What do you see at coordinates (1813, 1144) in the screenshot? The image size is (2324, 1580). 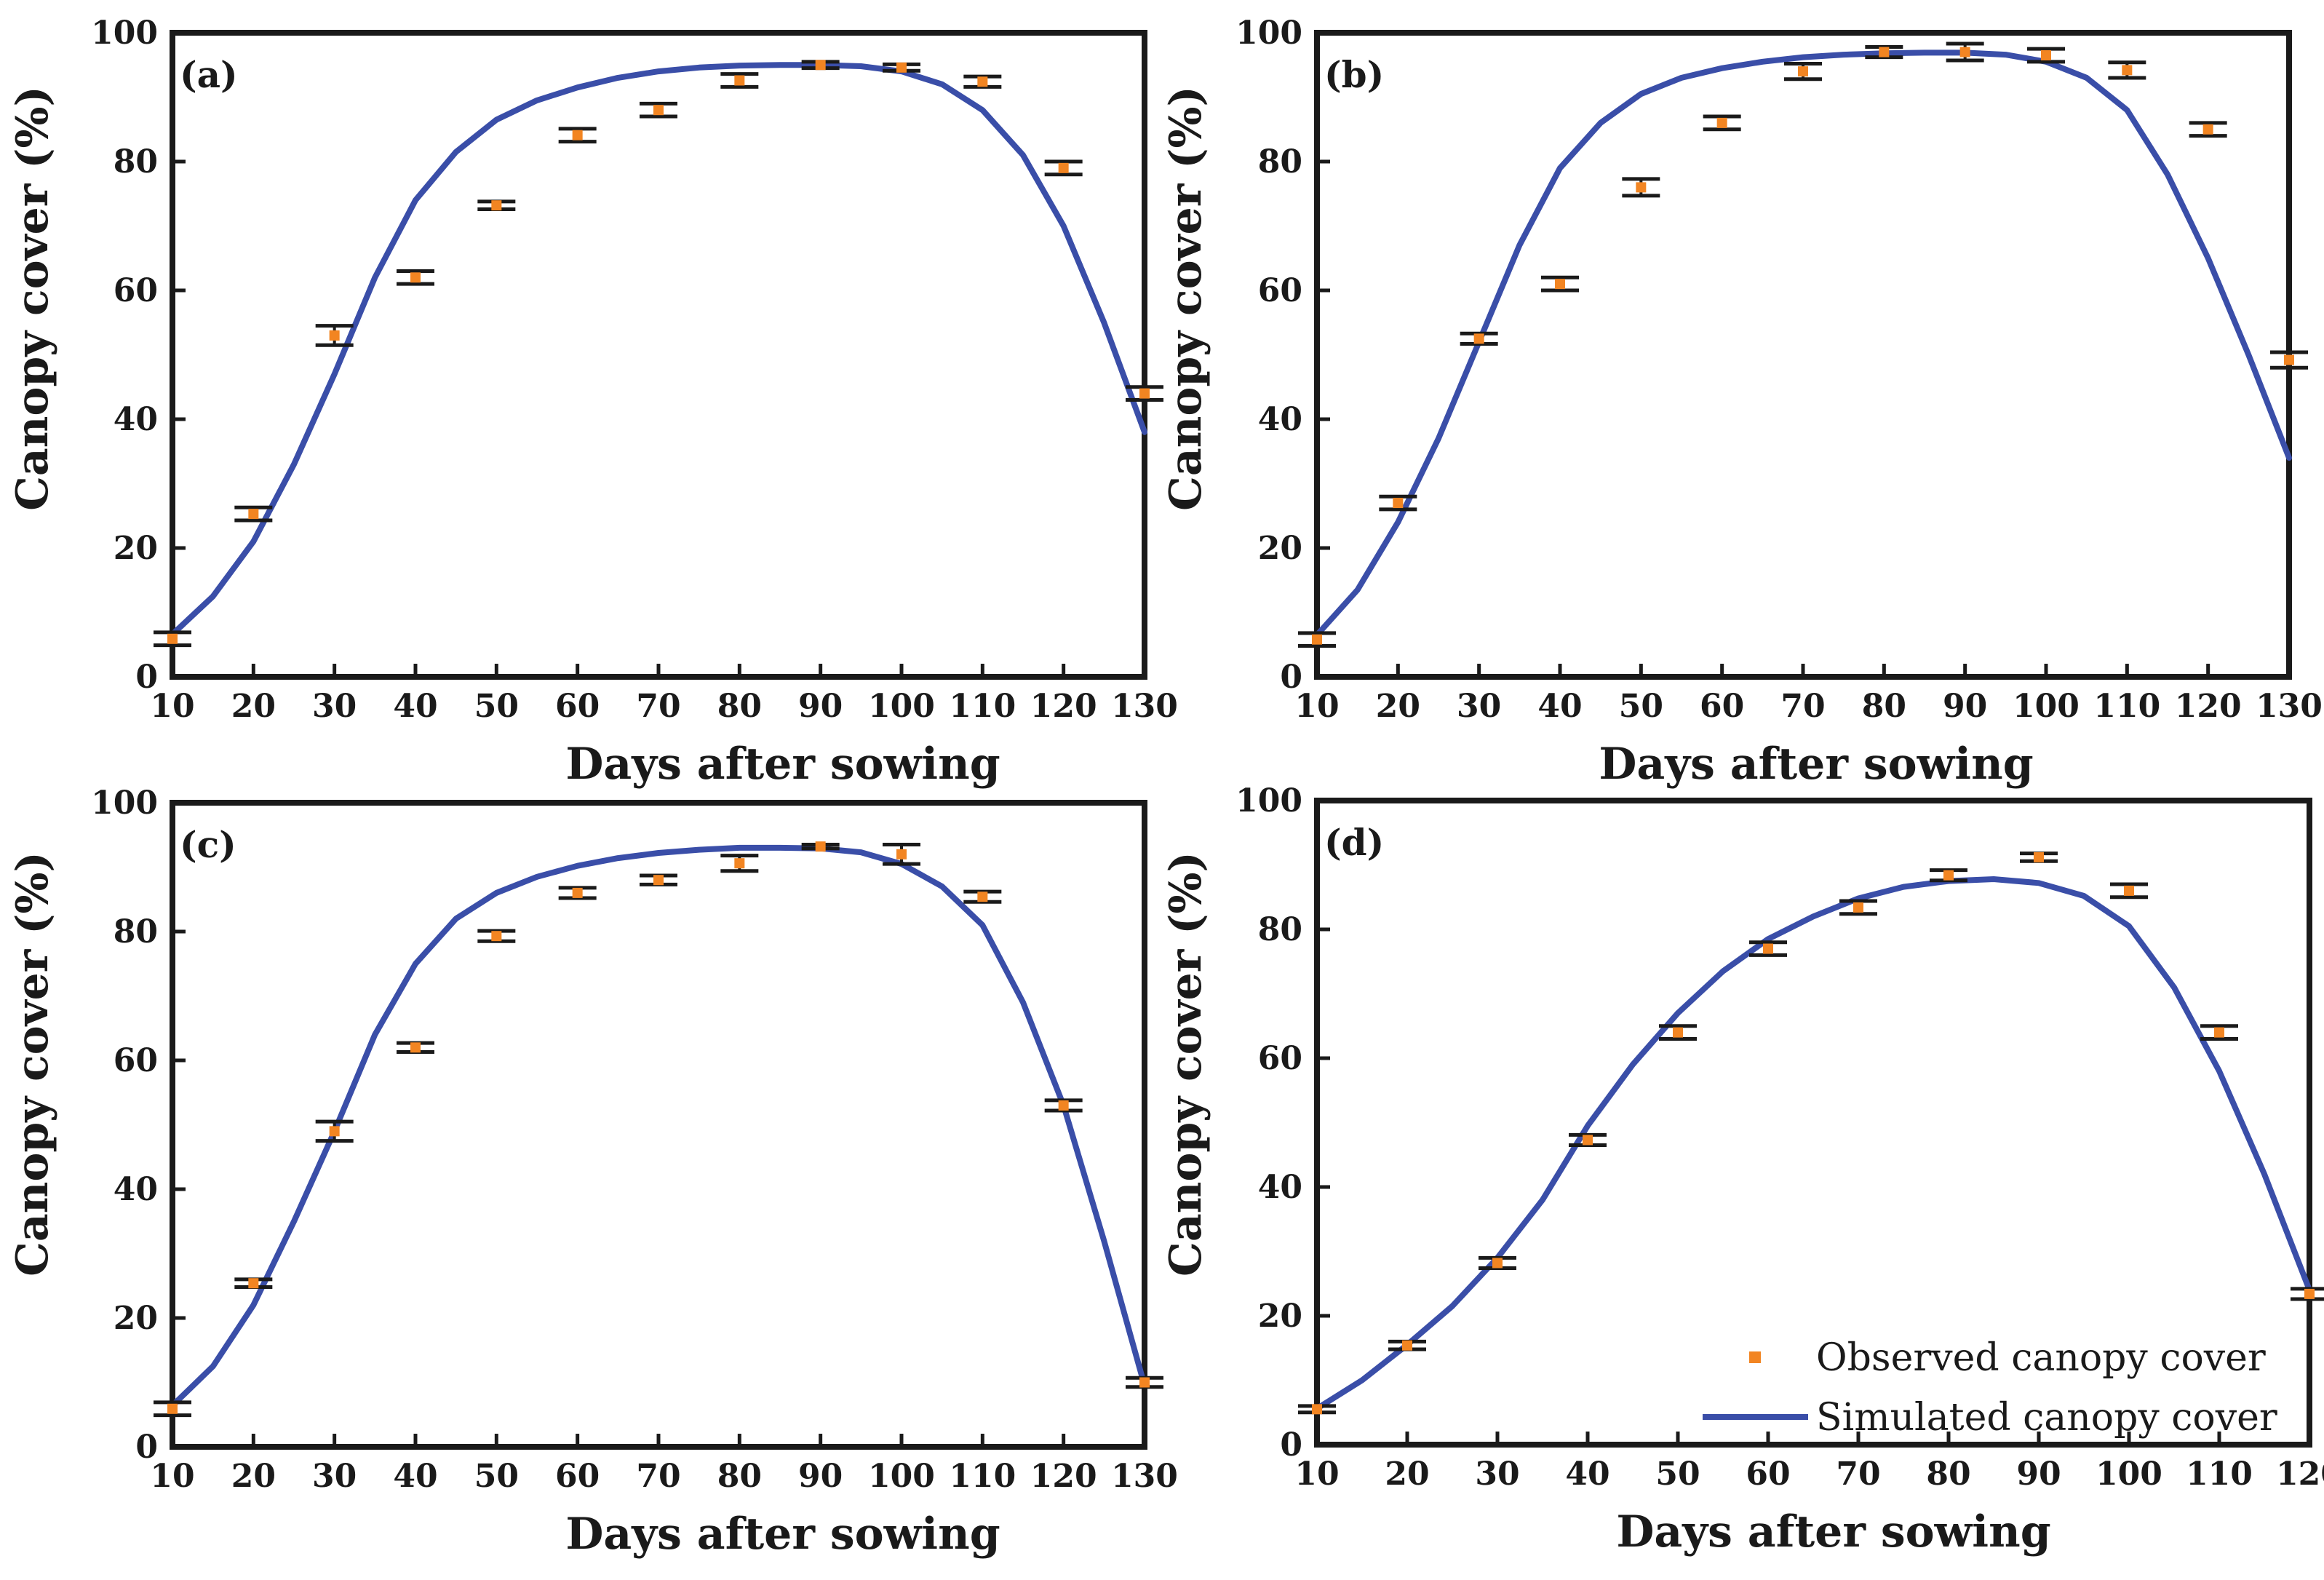 I see `simulated-canopy-line` at bounding box center [1813, 1144].